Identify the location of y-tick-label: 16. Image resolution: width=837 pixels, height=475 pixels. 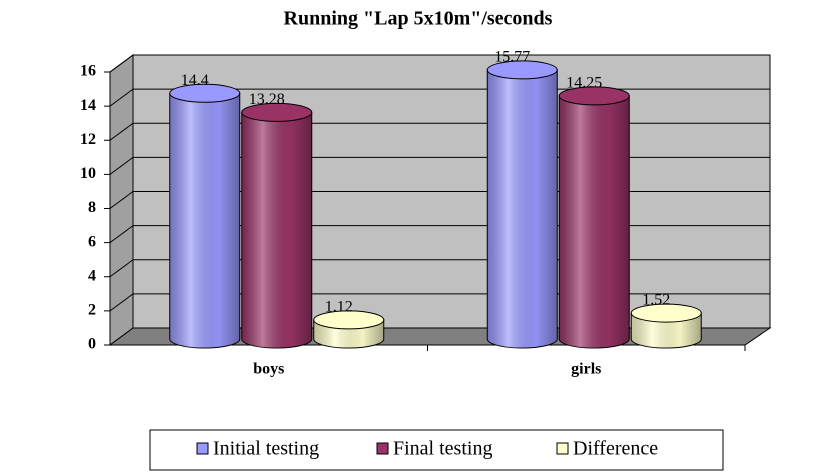
(88, 71).